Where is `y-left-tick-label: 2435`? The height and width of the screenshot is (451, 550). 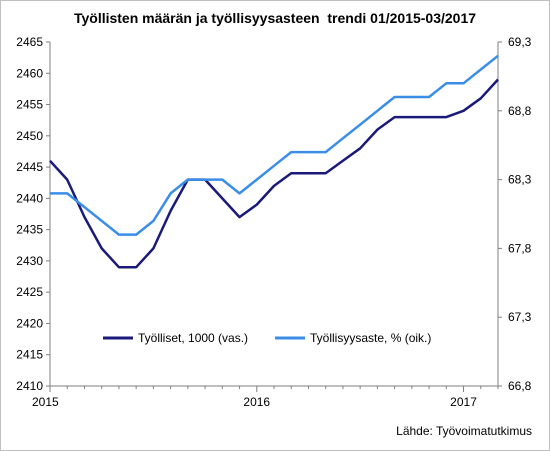 y-left-tick-label: 2435 is located at coordinates (29, 230).